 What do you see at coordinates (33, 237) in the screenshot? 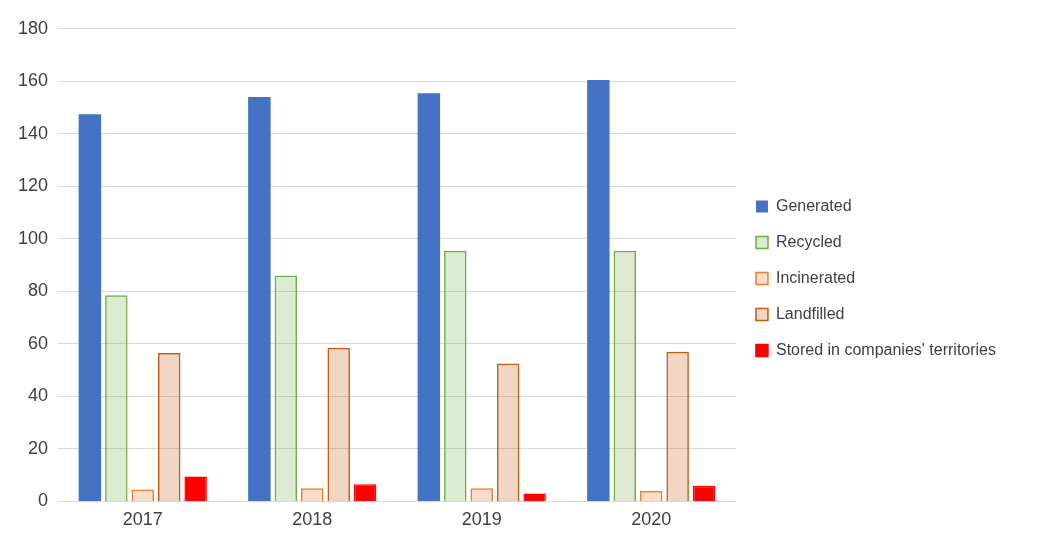
I see `y-tick-label: 100` at bounding box center [33, 237].